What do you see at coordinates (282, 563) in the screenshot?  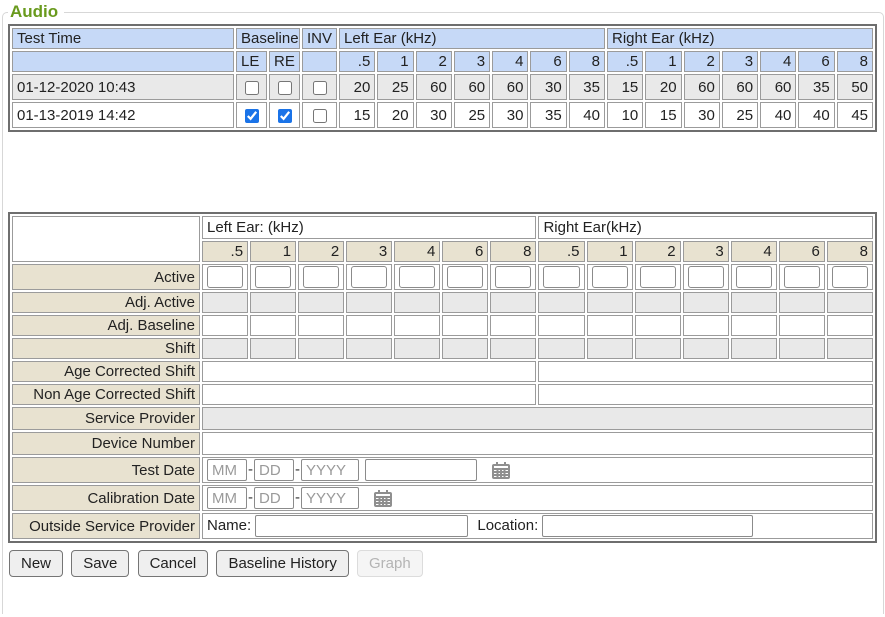 I see `baseline-history-button: Baseline History` at bounding box center [282, 563].